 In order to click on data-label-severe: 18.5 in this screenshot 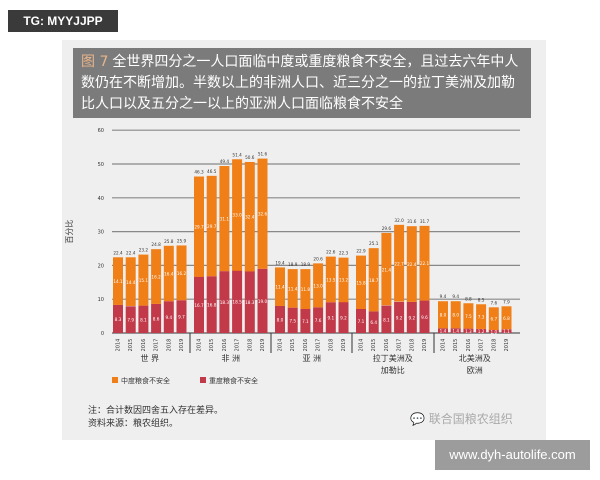, I will do `click(237, 302)`.